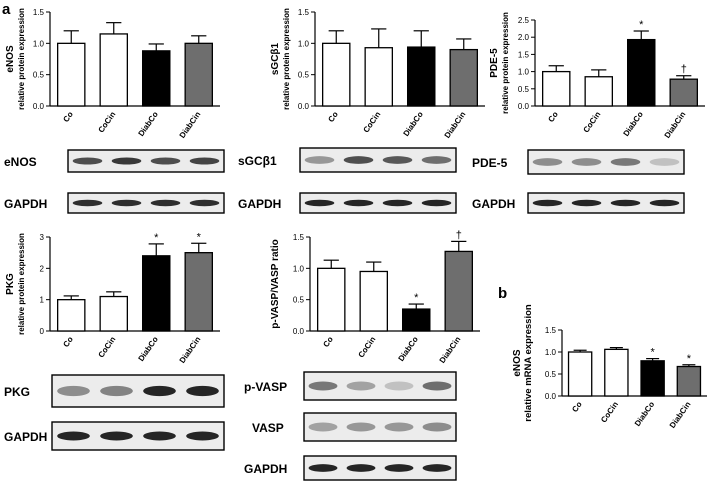 Image resolution: width=710 pixels, height=484 pixels. I want to click on blot-gapdh-4: GAPDH, so click(114, 436).